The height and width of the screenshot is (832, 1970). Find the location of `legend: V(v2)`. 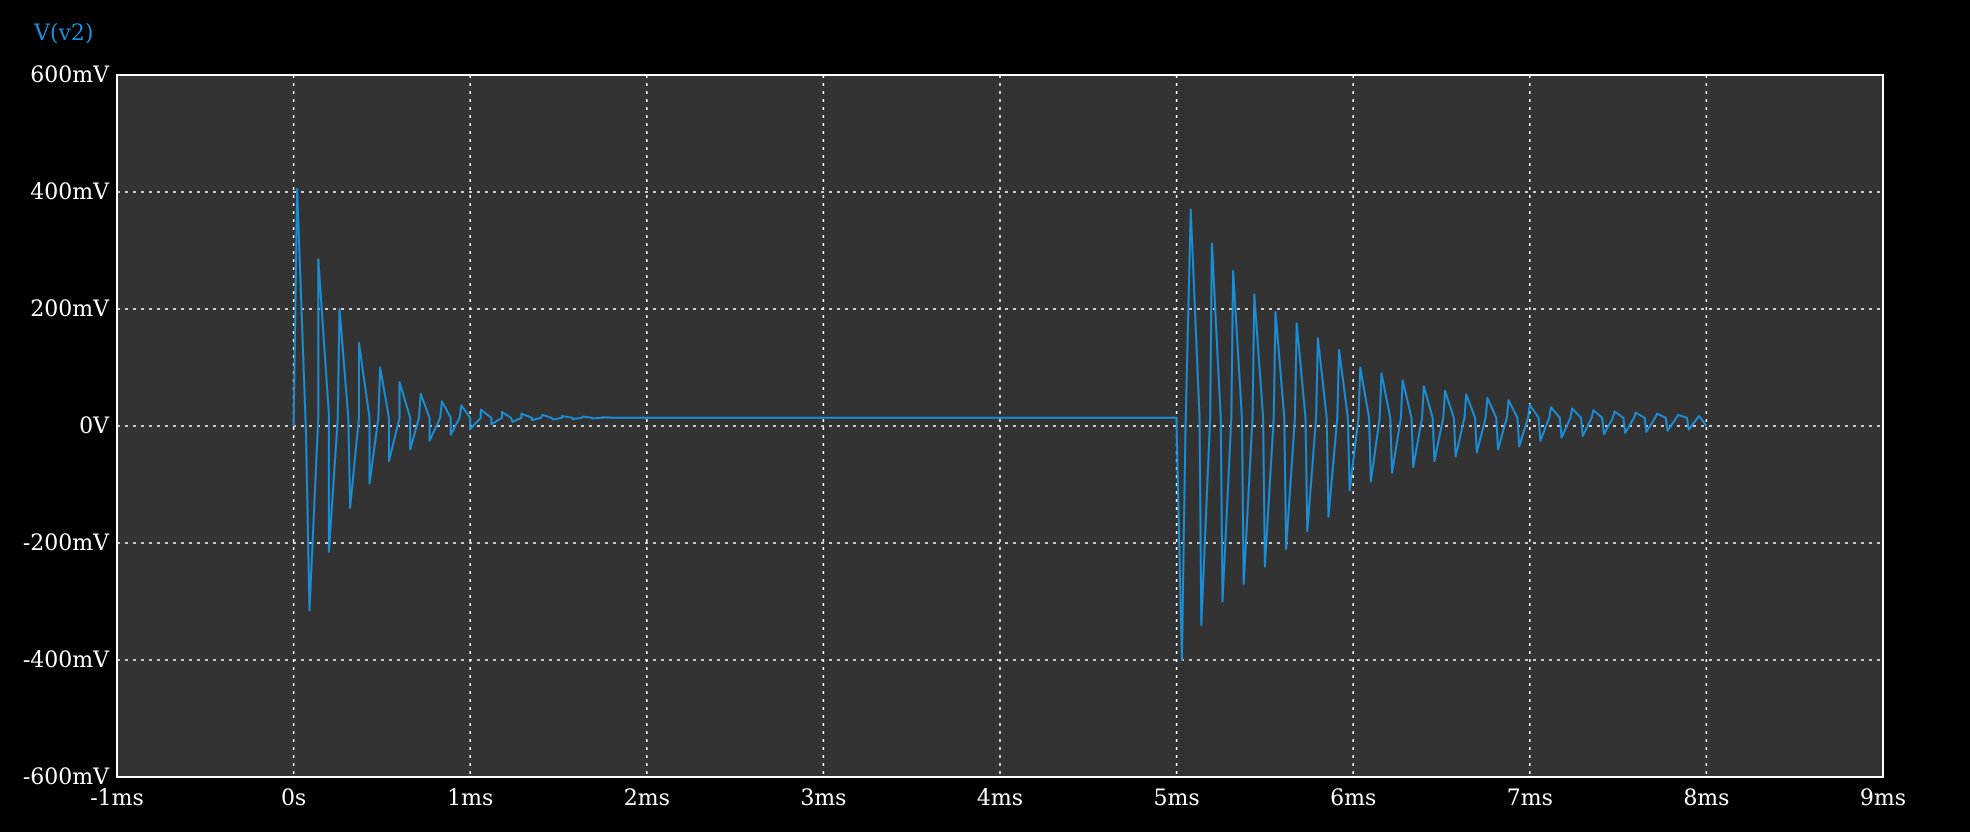

legend: V(v2) is located at coordinates (63, 33).